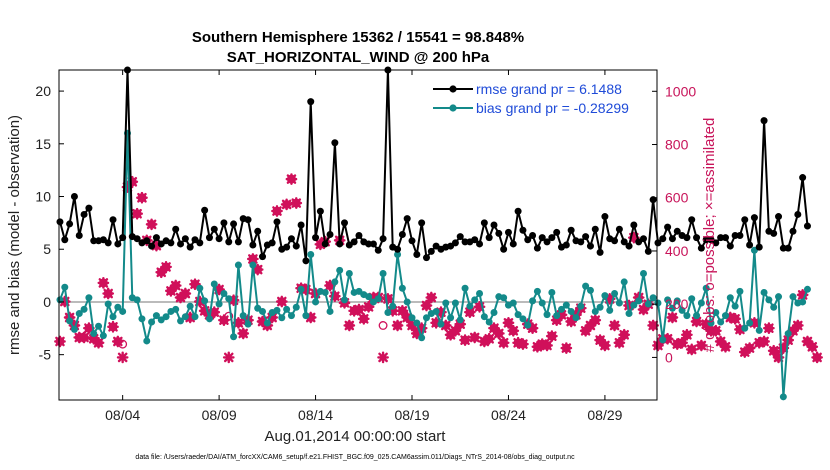 The height and width of the screenshot is (470, 830). What do you see at coordinates (669, 357) in the screenshot?
I see `y2-tick-label: 0` at bounding box center [669, 357].